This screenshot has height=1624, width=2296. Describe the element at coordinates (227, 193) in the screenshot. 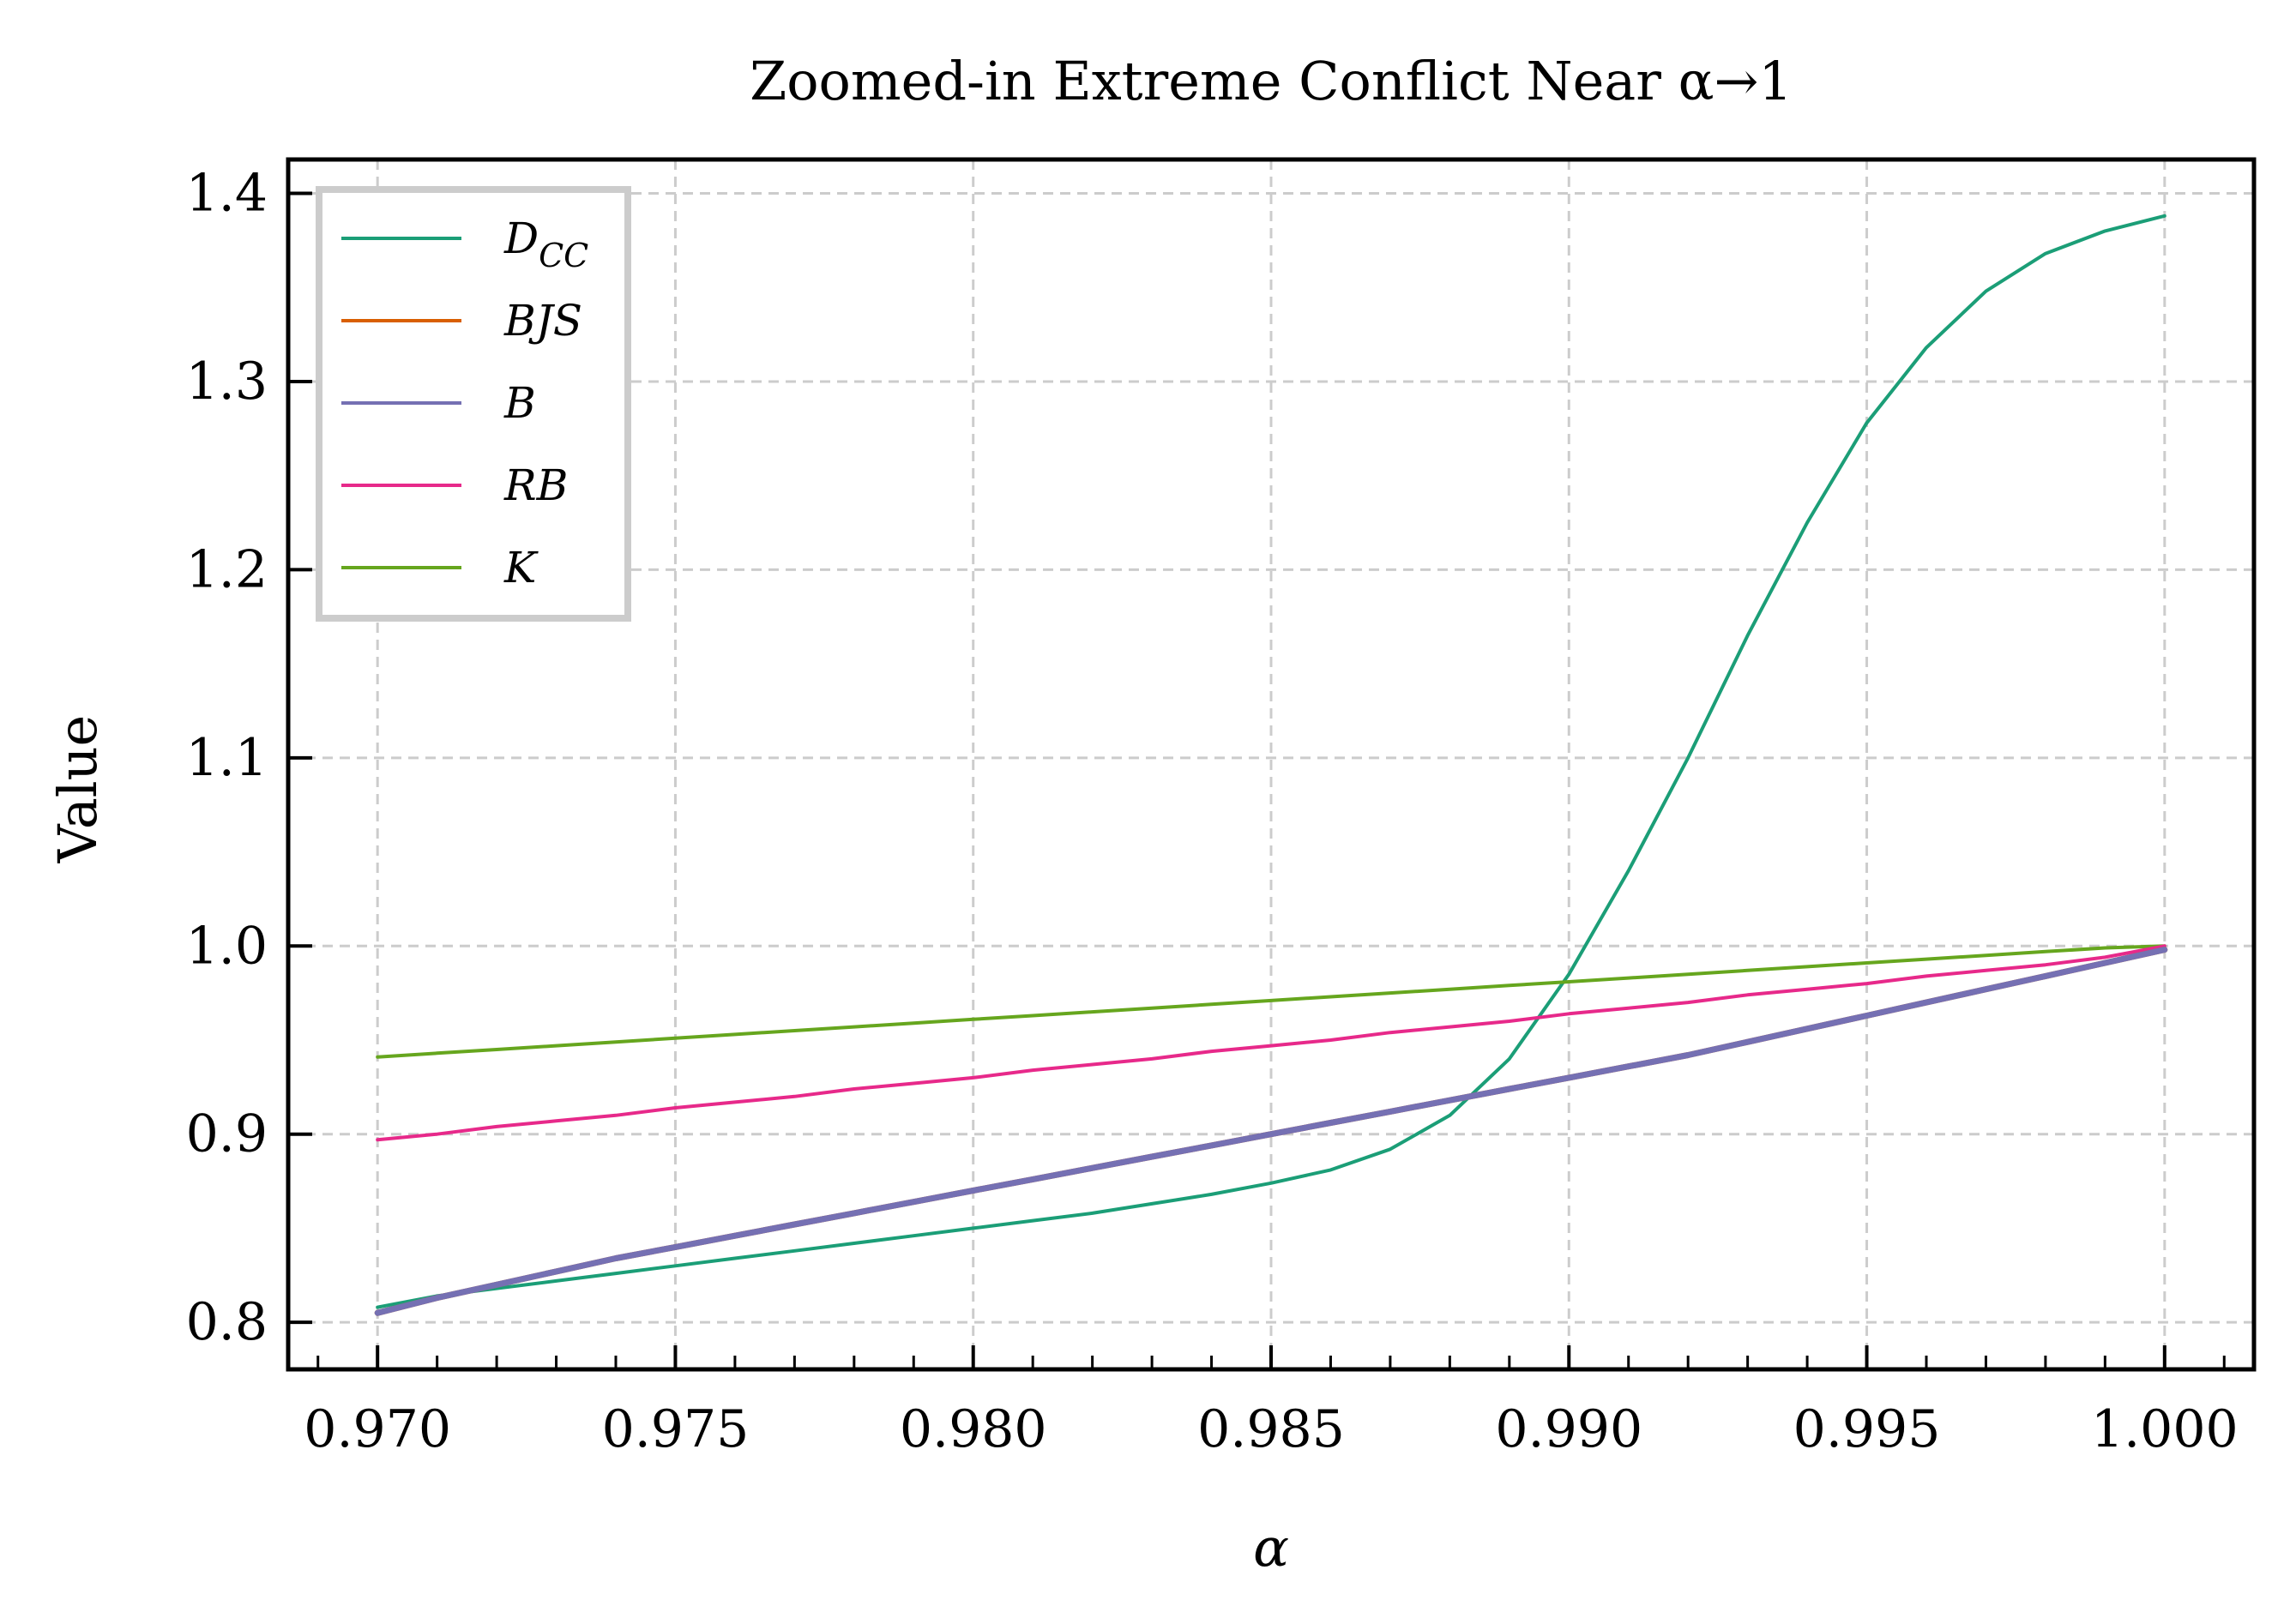

I see `y-tick-label: 1.4` at that location.